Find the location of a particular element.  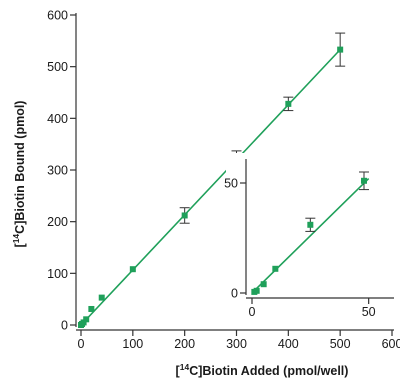

main-x-ticks: 0 100 200 300 400 500 600 is located at coordinates (239, 340).